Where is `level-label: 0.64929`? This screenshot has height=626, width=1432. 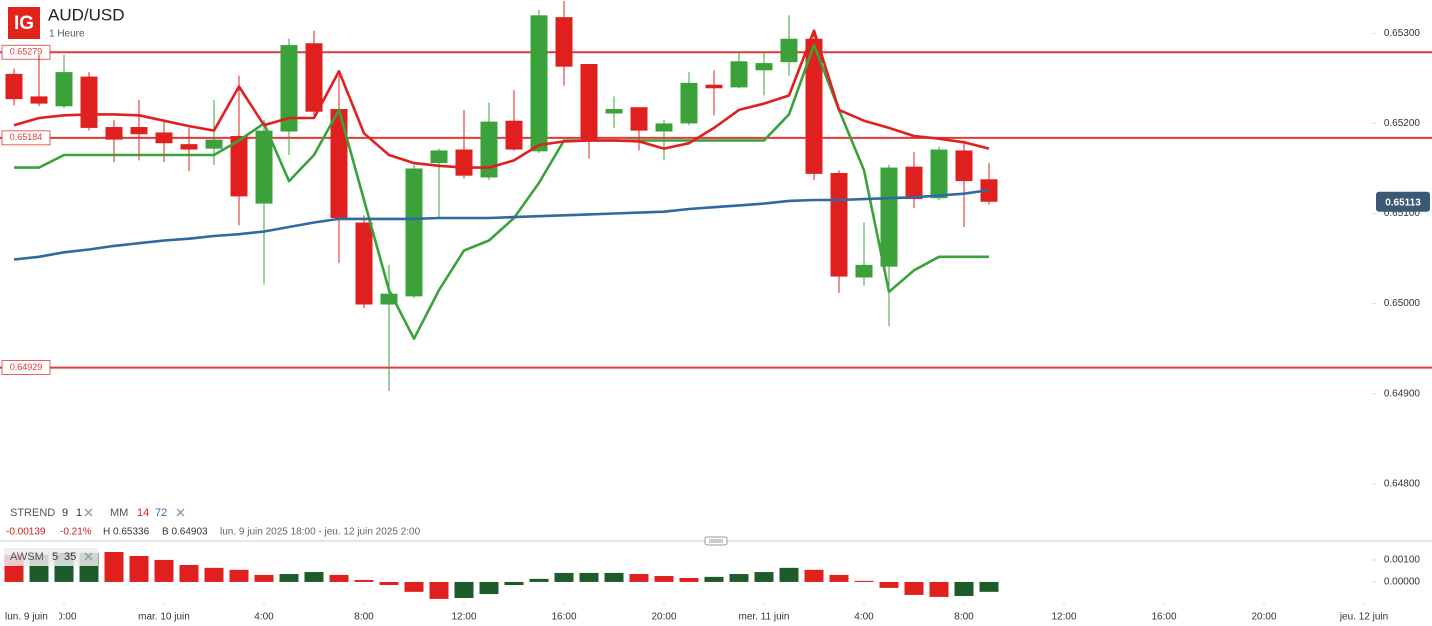
level-label: 0.64929 is located at coordinates (26, 367).